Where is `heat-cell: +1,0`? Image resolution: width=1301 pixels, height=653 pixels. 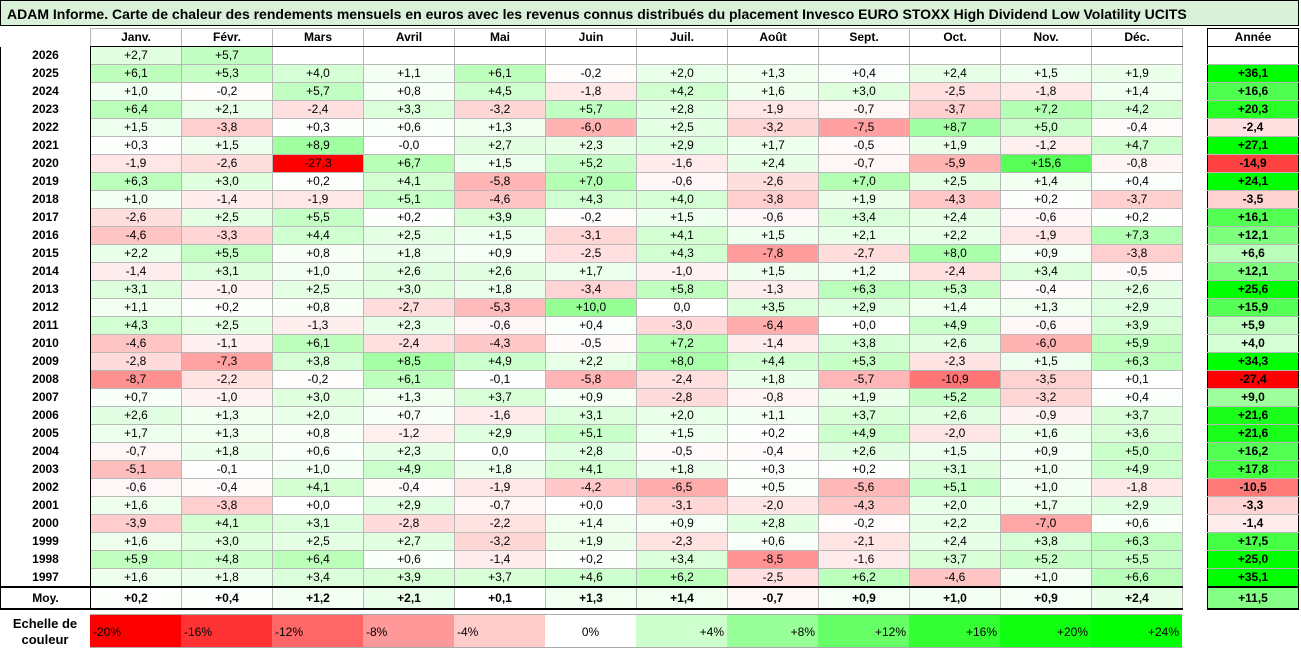 heat-cell: +1,0 is located at coordinates (1046, 578).